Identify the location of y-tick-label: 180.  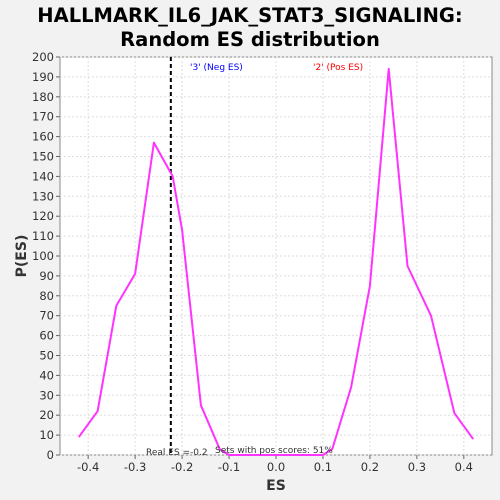
(43, 97).